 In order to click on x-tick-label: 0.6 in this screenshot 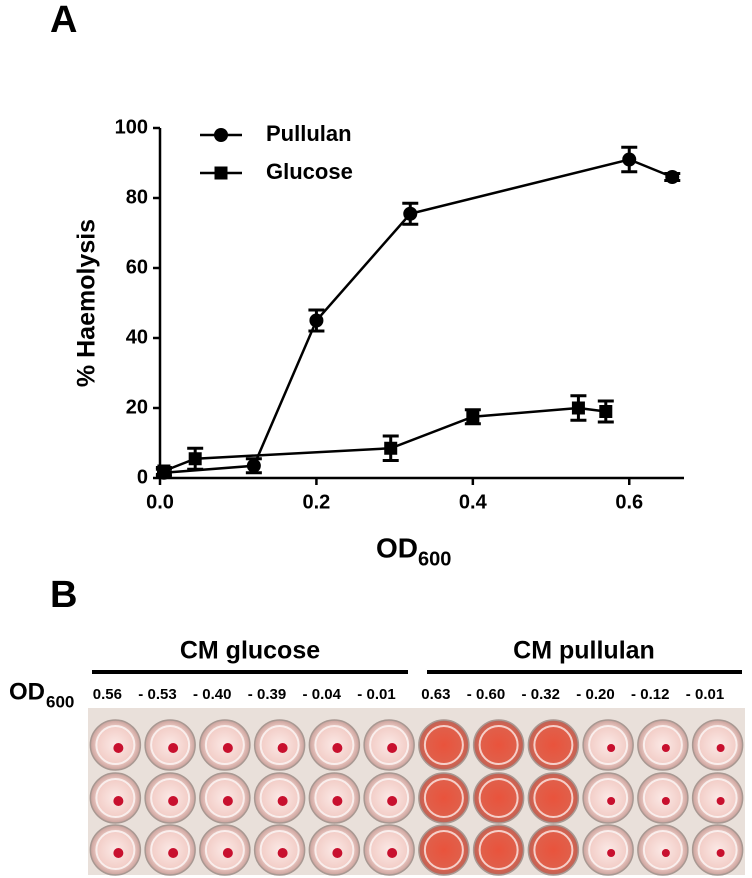, I will do `click(629, 502)`.